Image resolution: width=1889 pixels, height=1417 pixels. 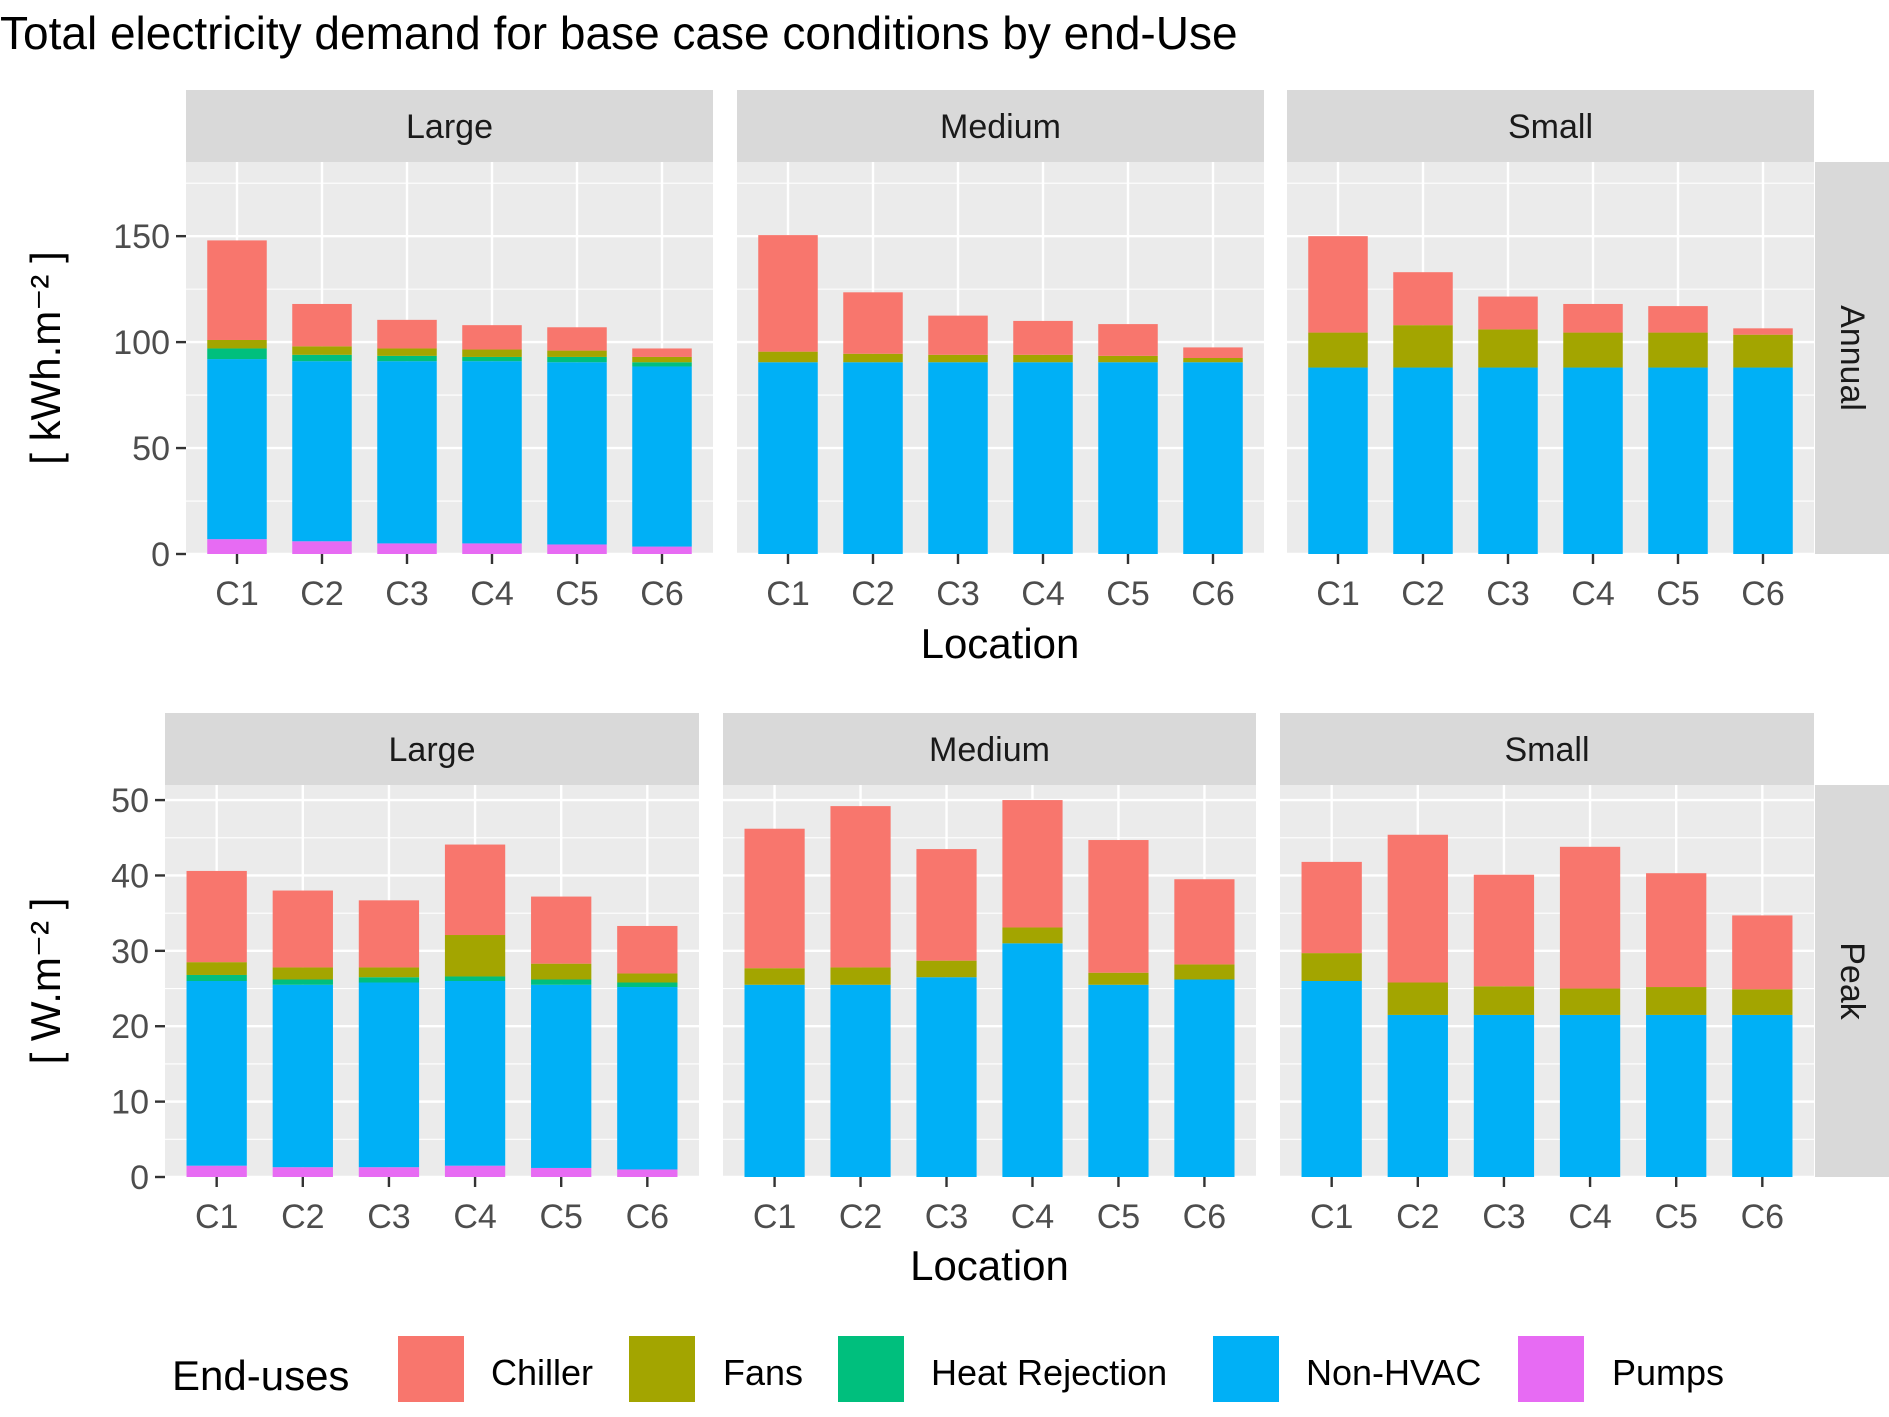 I want to click on legend-key-non-hvac, so click(x=1246, y=1369).